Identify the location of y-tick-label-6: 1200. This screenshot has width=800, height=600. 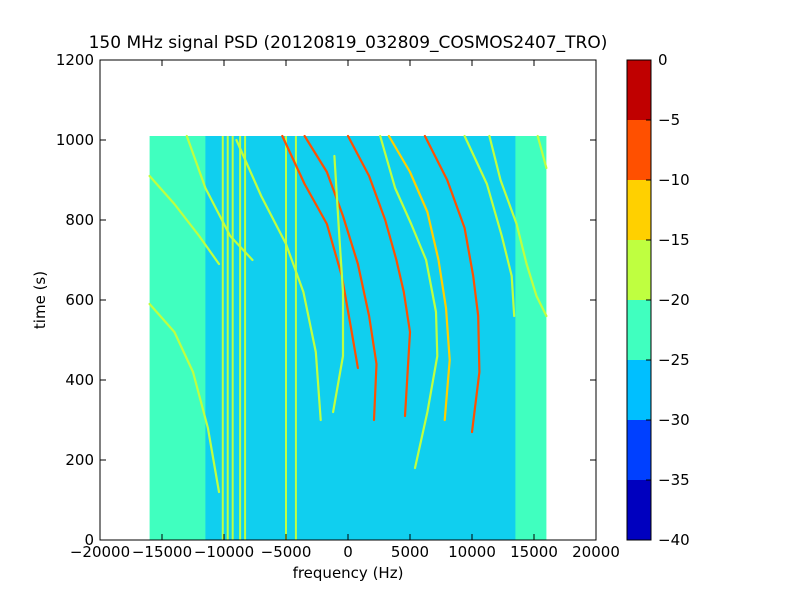
(75, 60).